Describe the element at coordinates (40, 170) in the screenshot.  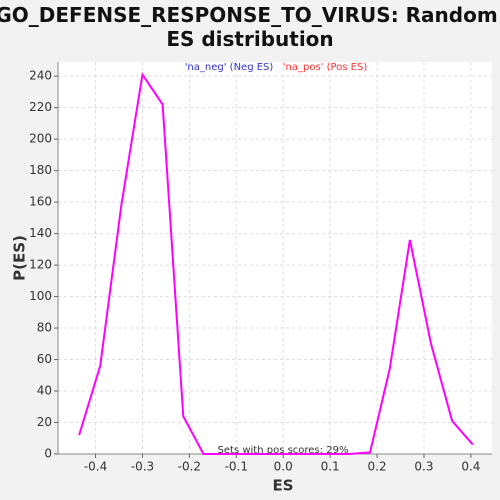
I see `y-tick-label: 180` at that location.